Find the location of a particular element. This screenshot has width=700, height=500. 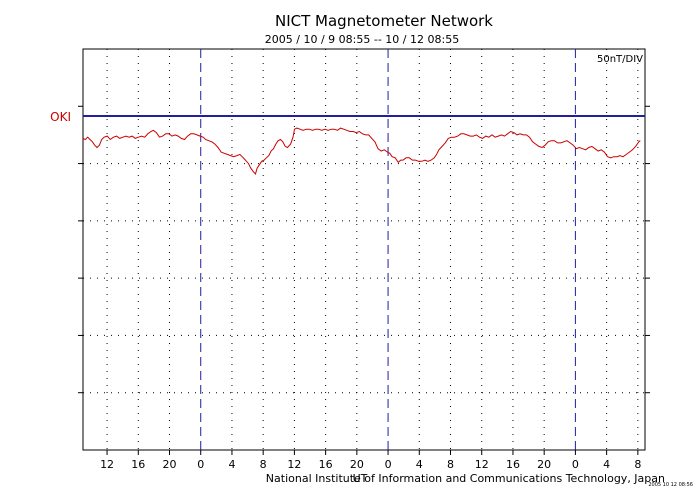

scale-label: 50nT/DIV is located at coordinates (620, 59).